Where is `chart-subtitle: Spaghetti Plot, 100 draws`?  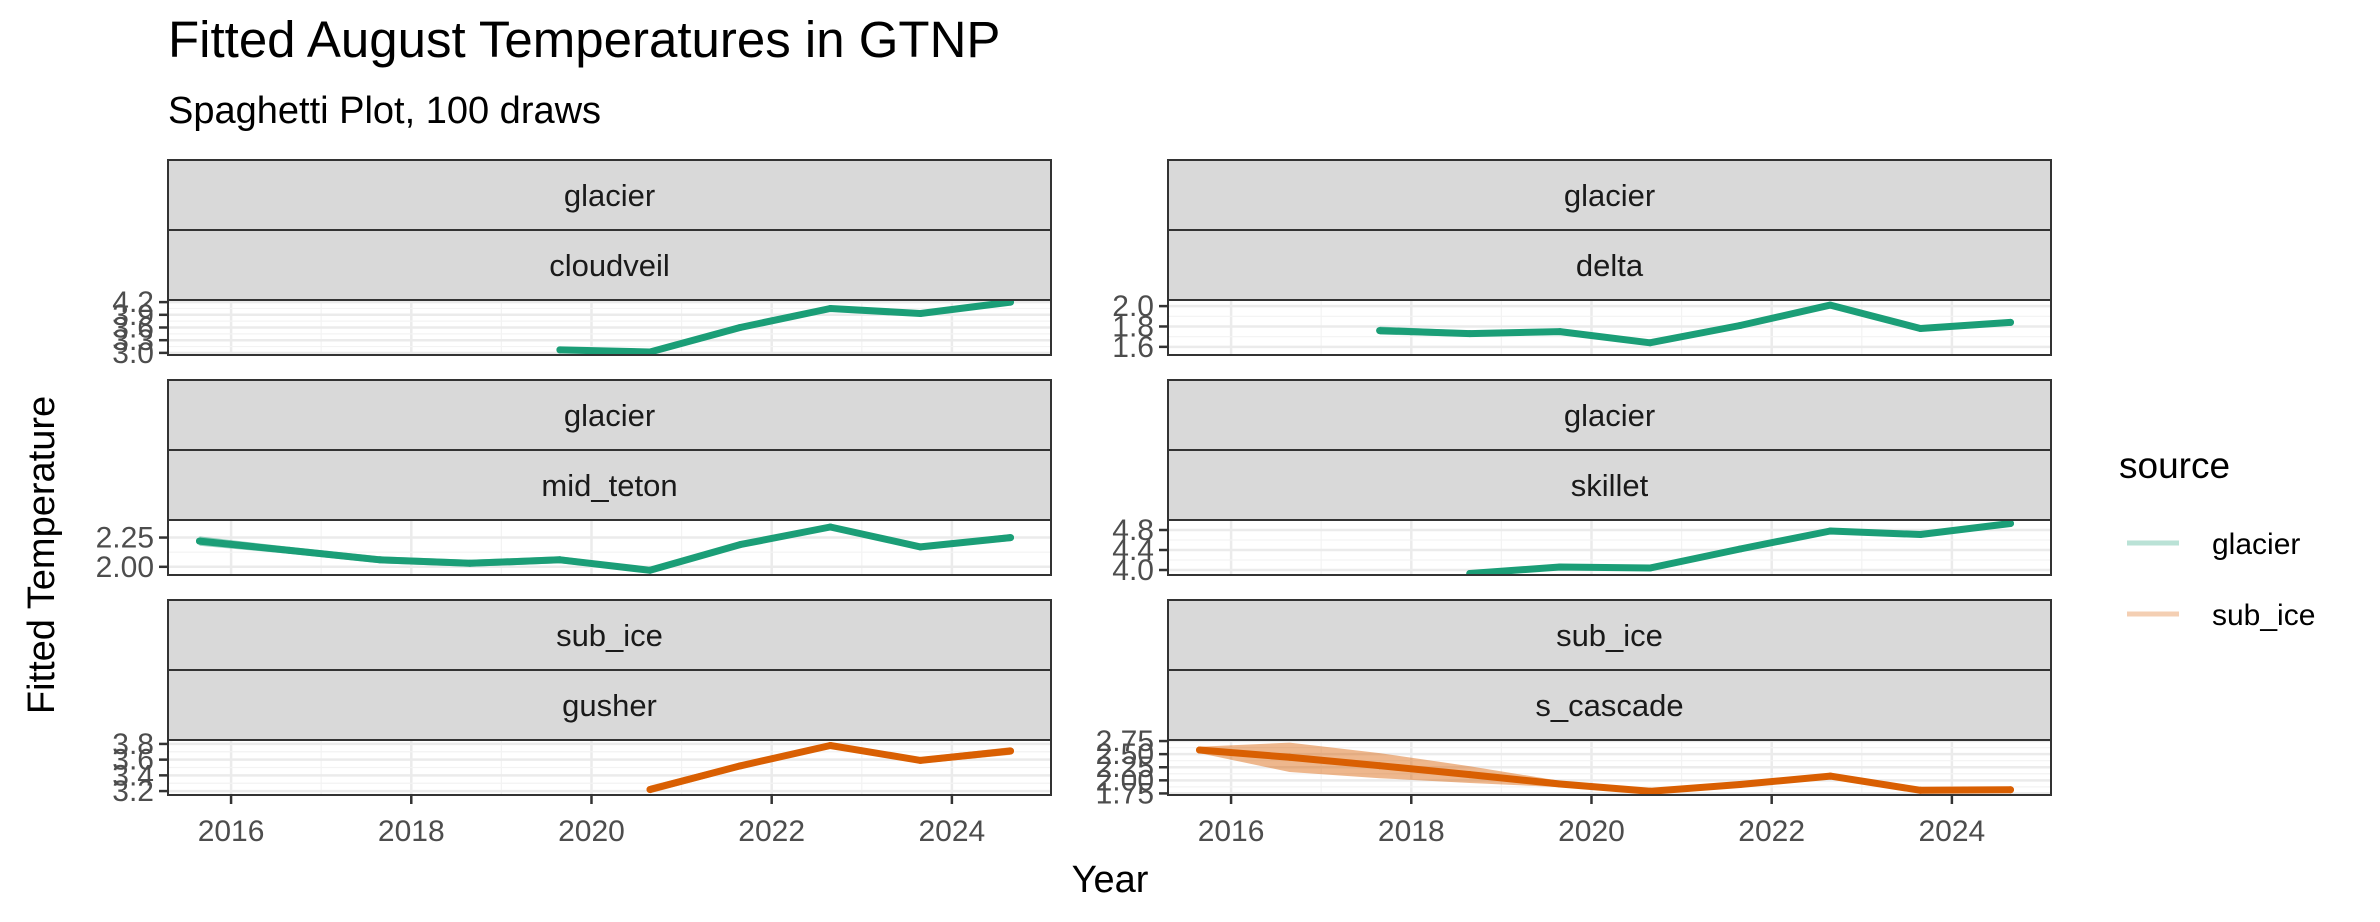 chart-subtitle: Spaghetti Plot, 100 draws is located at coordinates (385, 111).